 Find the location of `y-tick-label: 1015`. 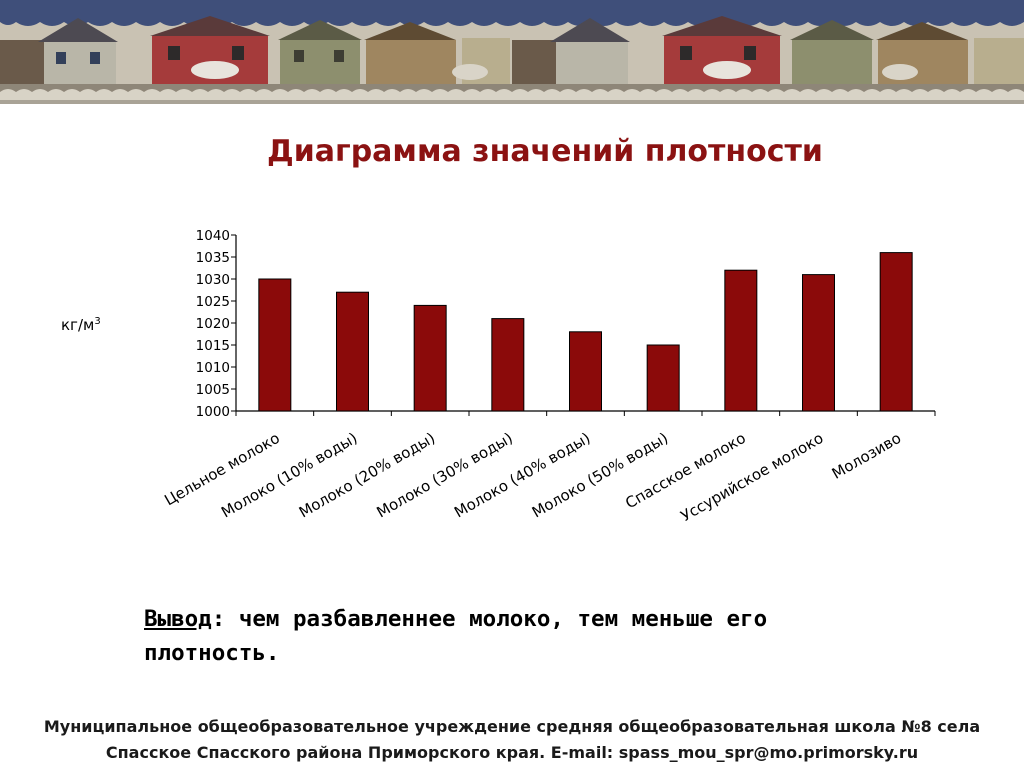

y-tick-label: 1015 is located at coordinates (213, 346).